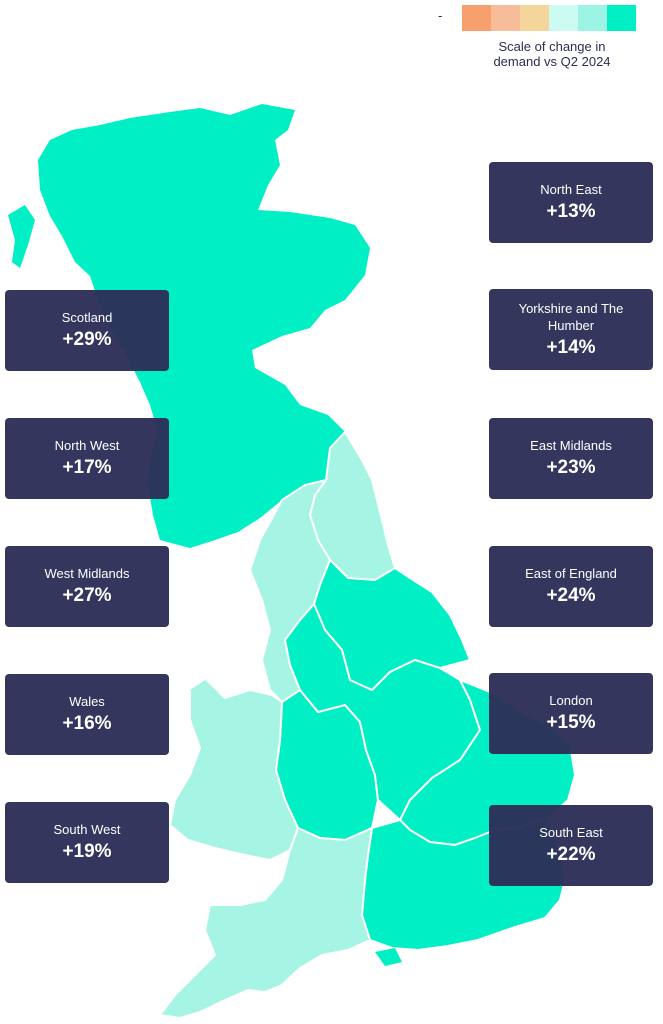  I want to click on region-name: North West, so click(87, 445).